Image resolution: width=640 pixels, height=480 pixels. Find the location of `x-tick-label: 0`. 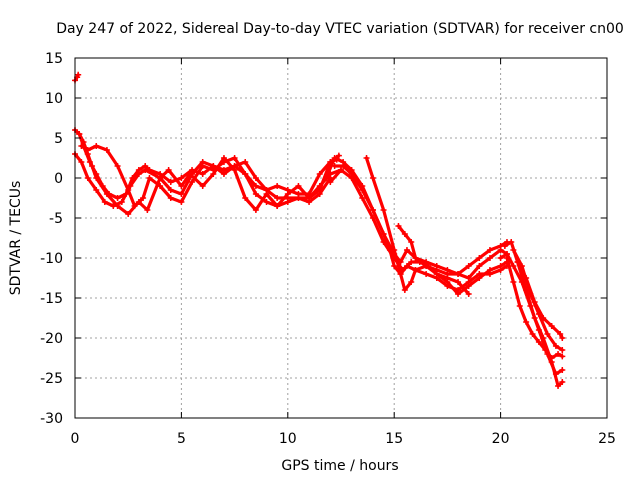

x-tick-label: 0 is located at coordinates (75, 439).